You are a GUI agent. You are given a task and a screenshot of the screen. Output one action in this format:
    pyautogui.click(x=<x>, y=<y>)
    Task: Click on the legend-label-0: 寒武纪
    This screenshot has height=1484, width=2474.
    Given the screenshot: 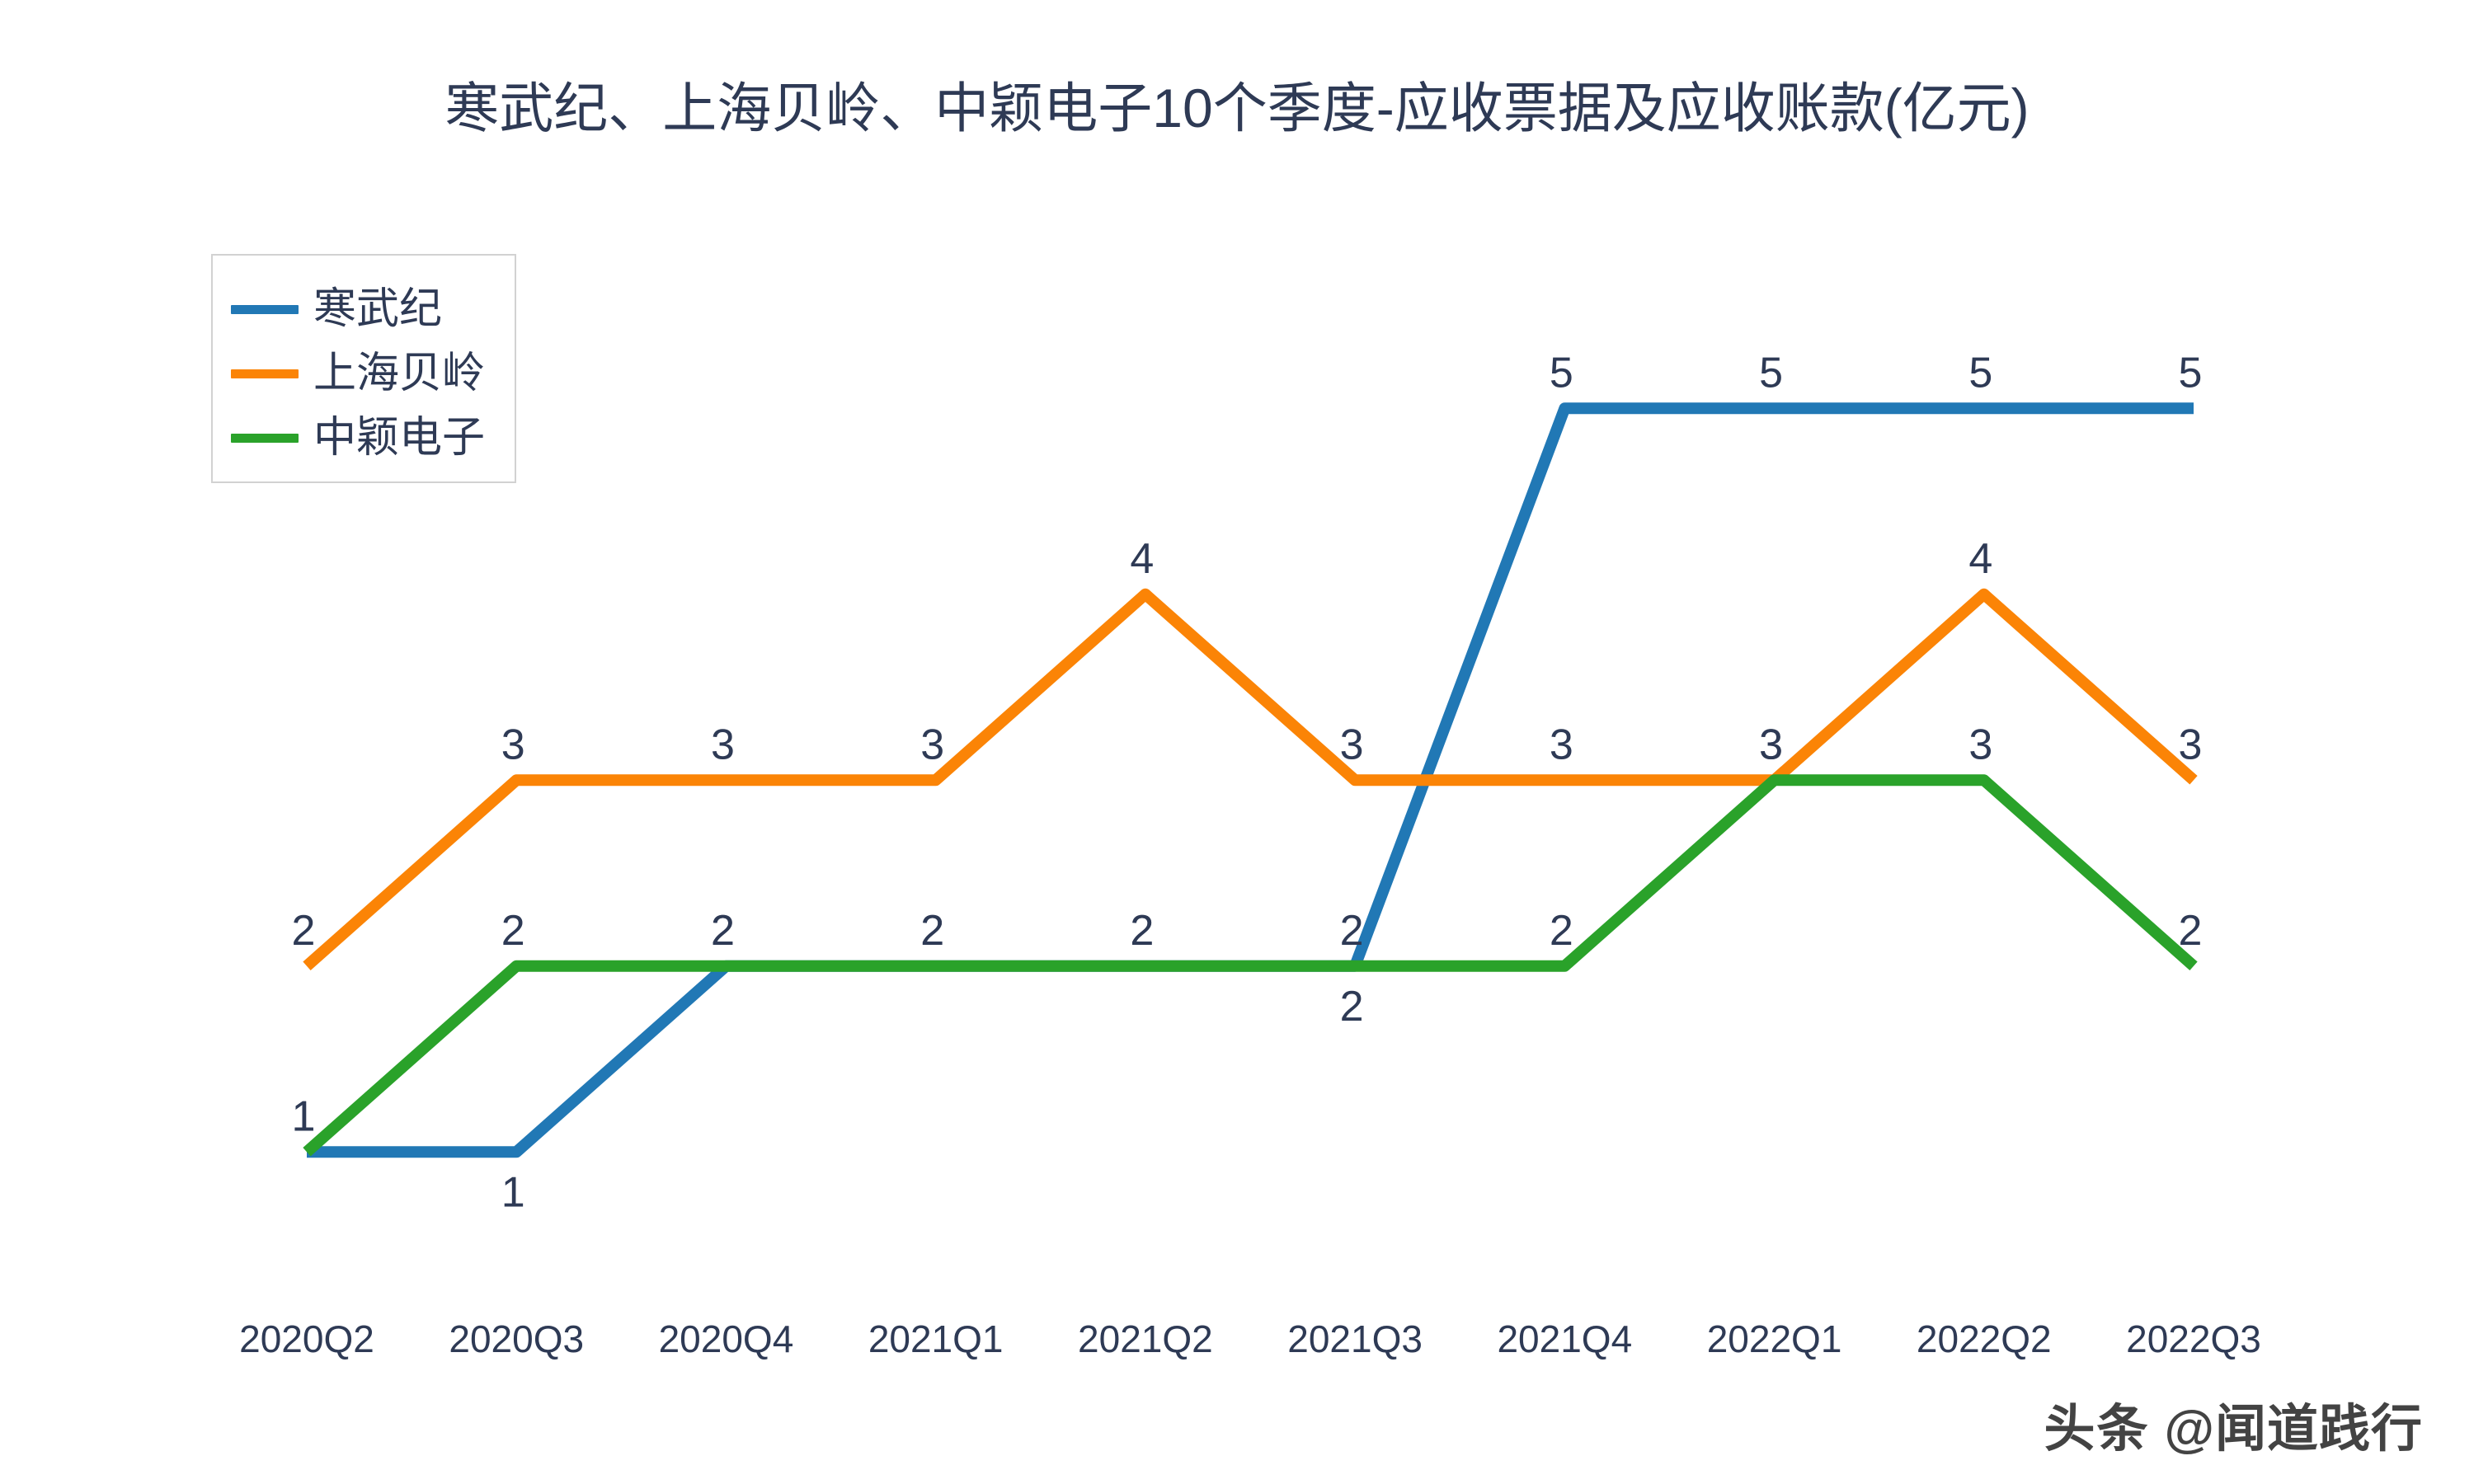 What is the action you would take?
    pyautogui.click(x=378, y=309)
    